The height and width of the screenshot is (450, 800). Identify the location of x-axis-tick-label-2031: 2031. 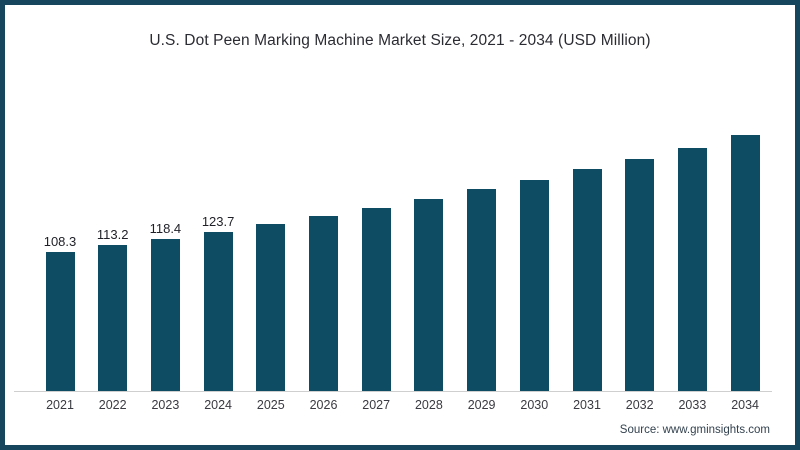
(587, 405).